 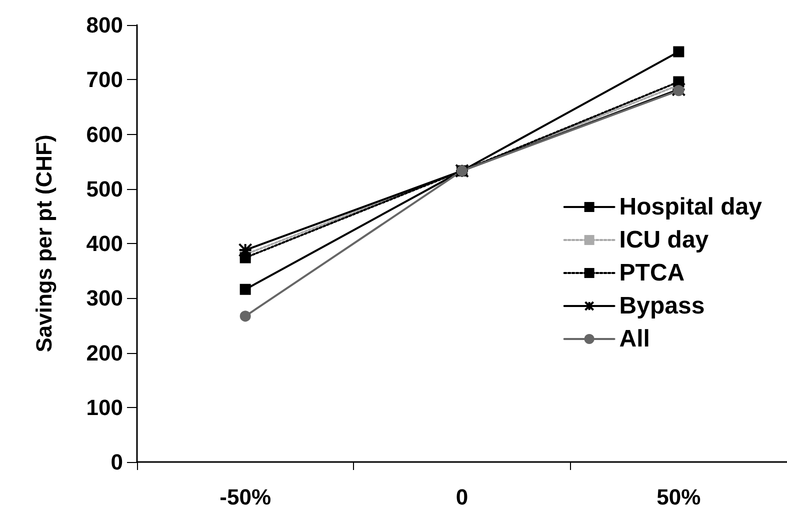 What do you see at coordinates (104, 407) in the screenshot?
I see `y-tick-label: 100` at bounding box center [104, 407].